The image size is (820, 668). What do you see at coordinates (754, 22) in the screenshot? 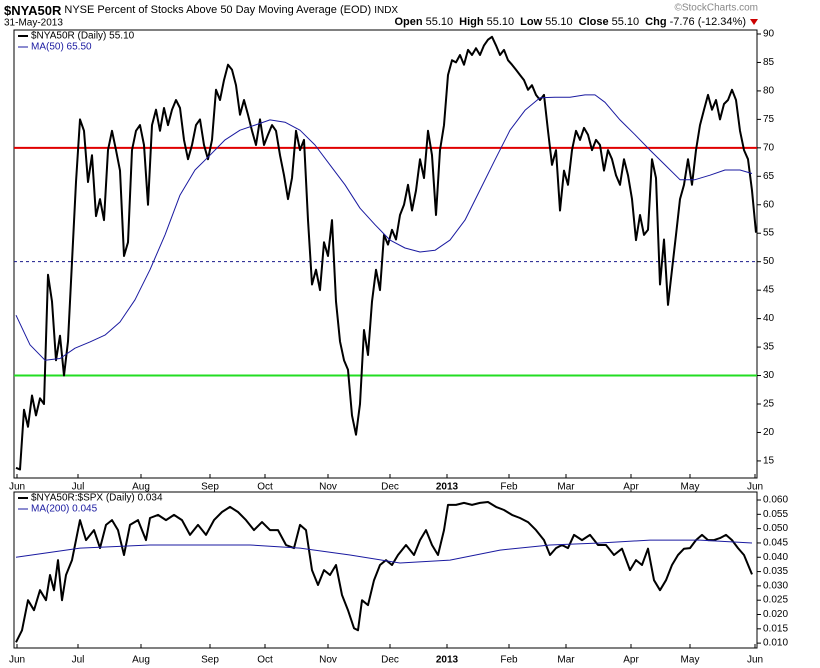
I see `change-arrow` at bounding box center [754, 22].